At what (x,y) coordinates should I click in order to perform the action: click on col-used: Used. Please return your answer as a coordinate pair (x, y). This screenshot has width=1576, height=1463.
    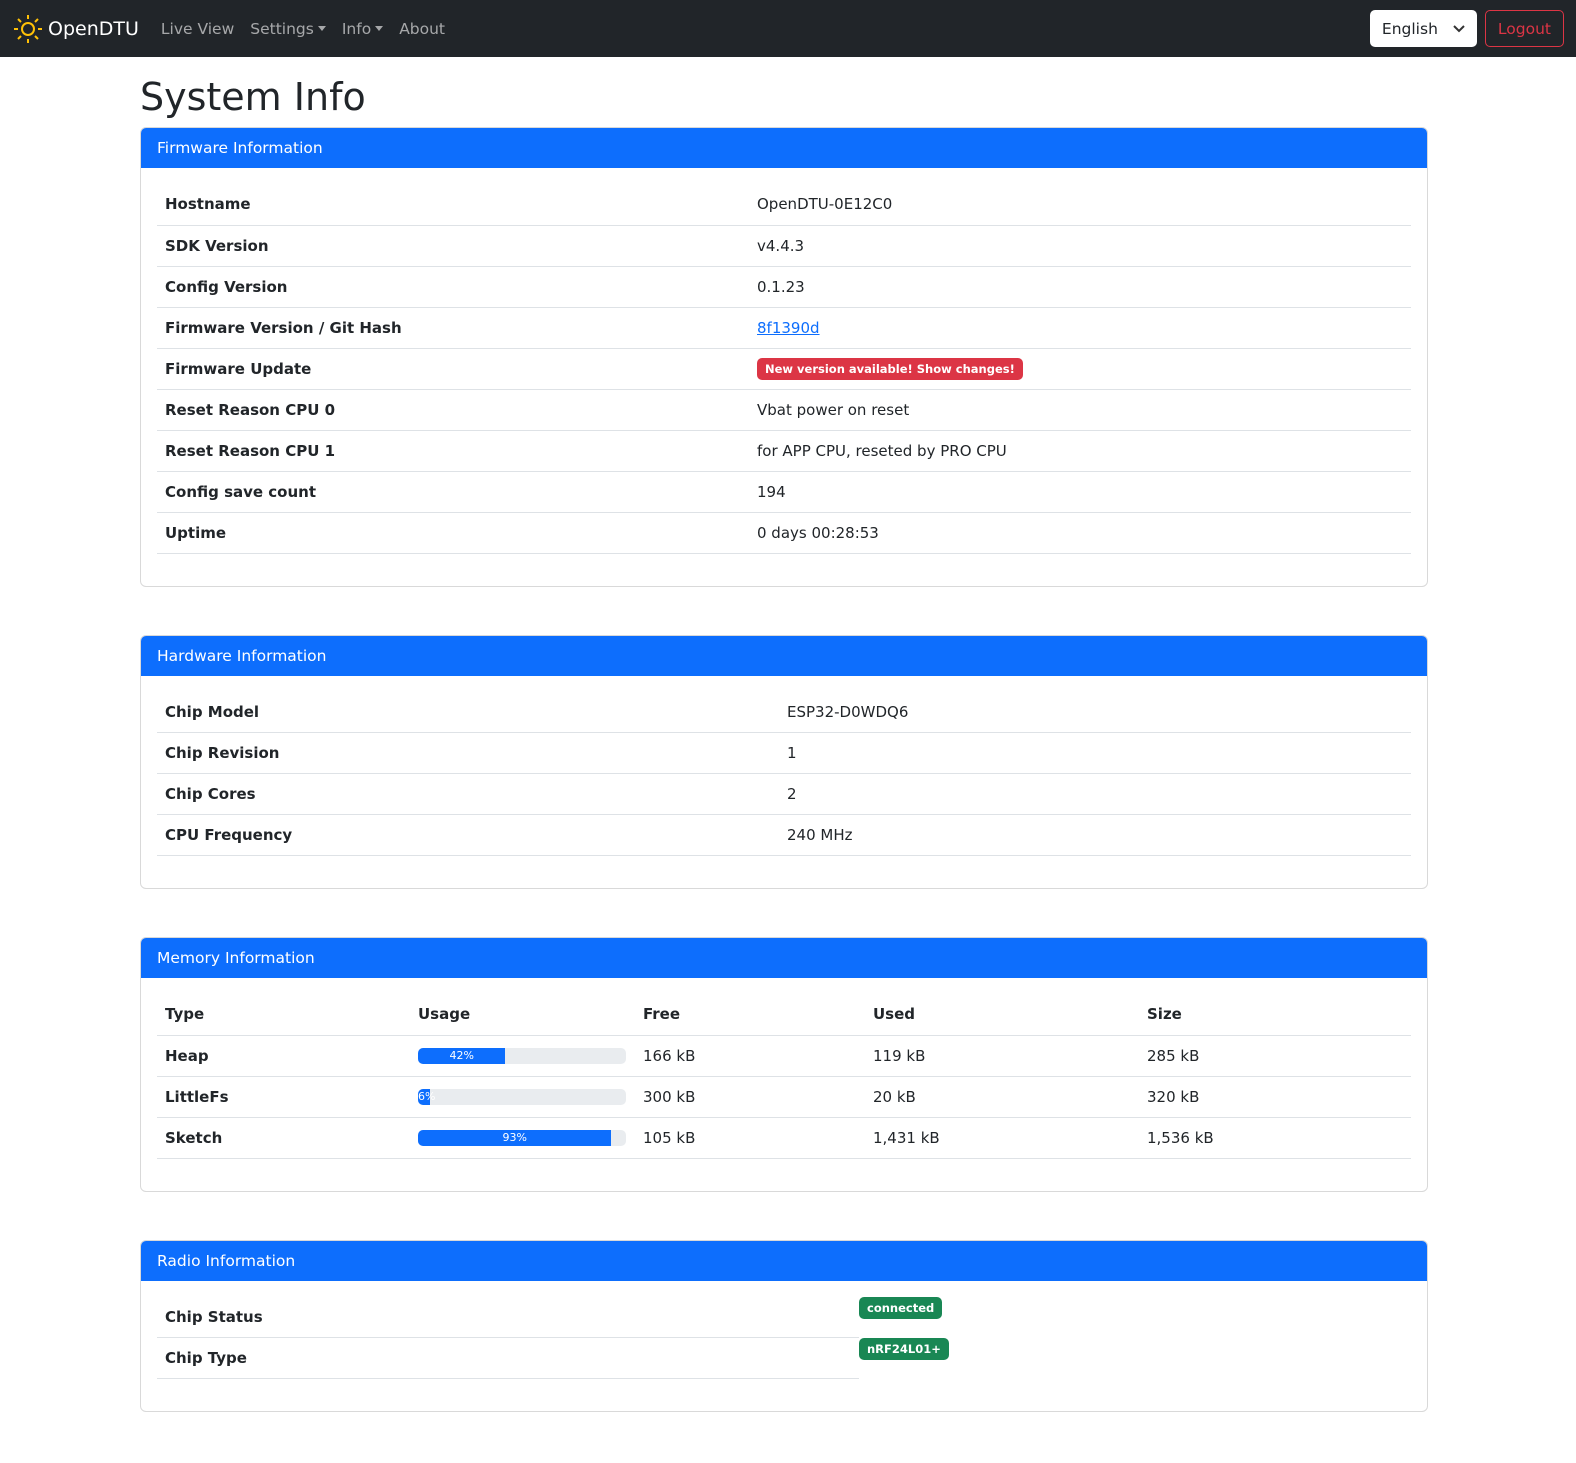
    Looking at the image, I should click on (1002, 1015).